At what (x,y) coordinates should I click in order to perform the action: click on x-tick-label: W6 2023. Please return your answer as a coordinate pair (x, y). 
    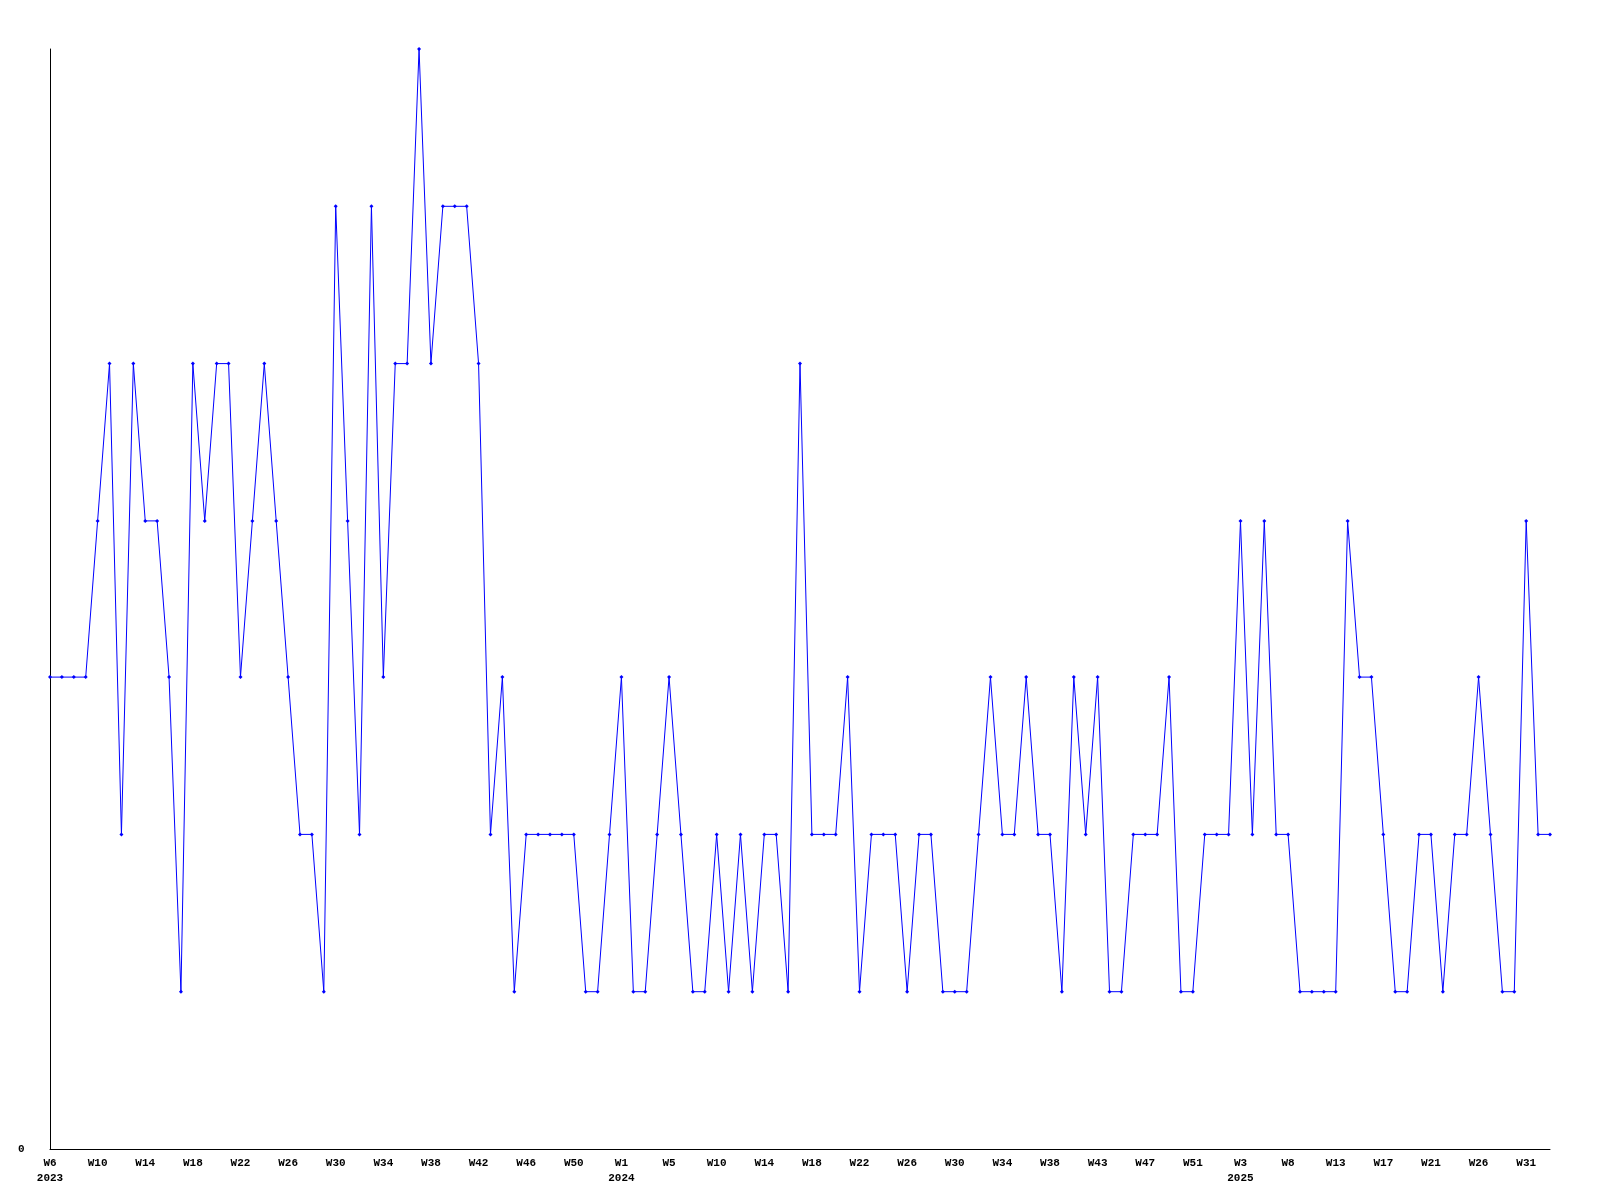
    Looking at the image, I should click on (50, 1170).